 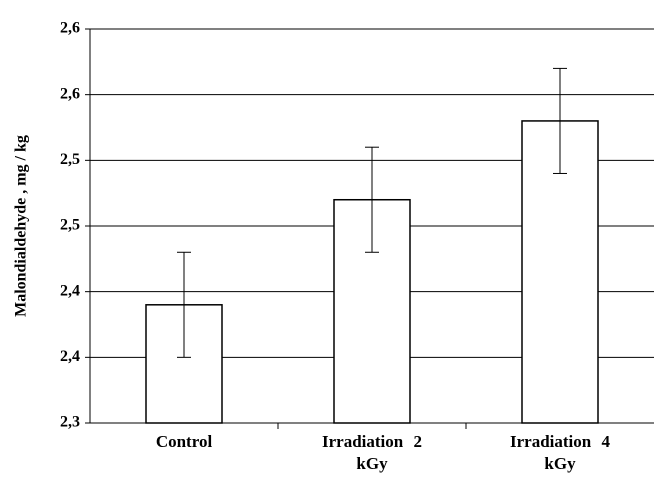 What do you see at coordinates (21, 226) in the screenshot?
I see `y-axis-label: Malondialdehyde , mg / kg` at bounding box center [21, 226].